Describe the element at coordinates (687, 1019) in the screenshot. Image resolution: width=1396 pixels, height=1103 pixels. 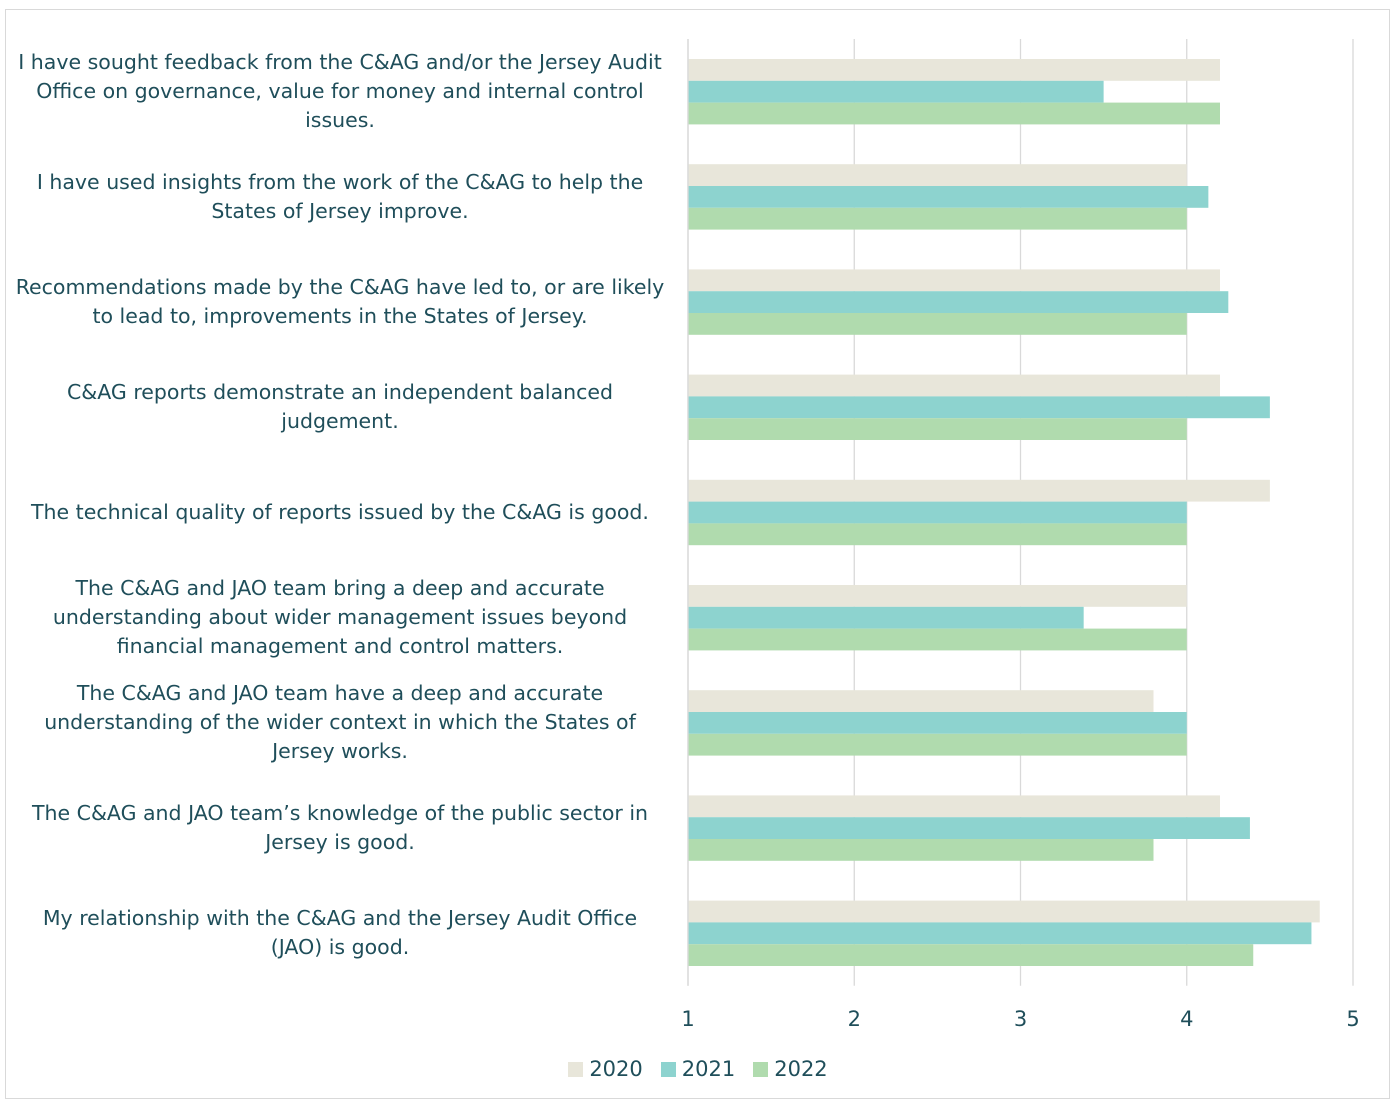
I see `x-tick-label-1: 1` at that location.